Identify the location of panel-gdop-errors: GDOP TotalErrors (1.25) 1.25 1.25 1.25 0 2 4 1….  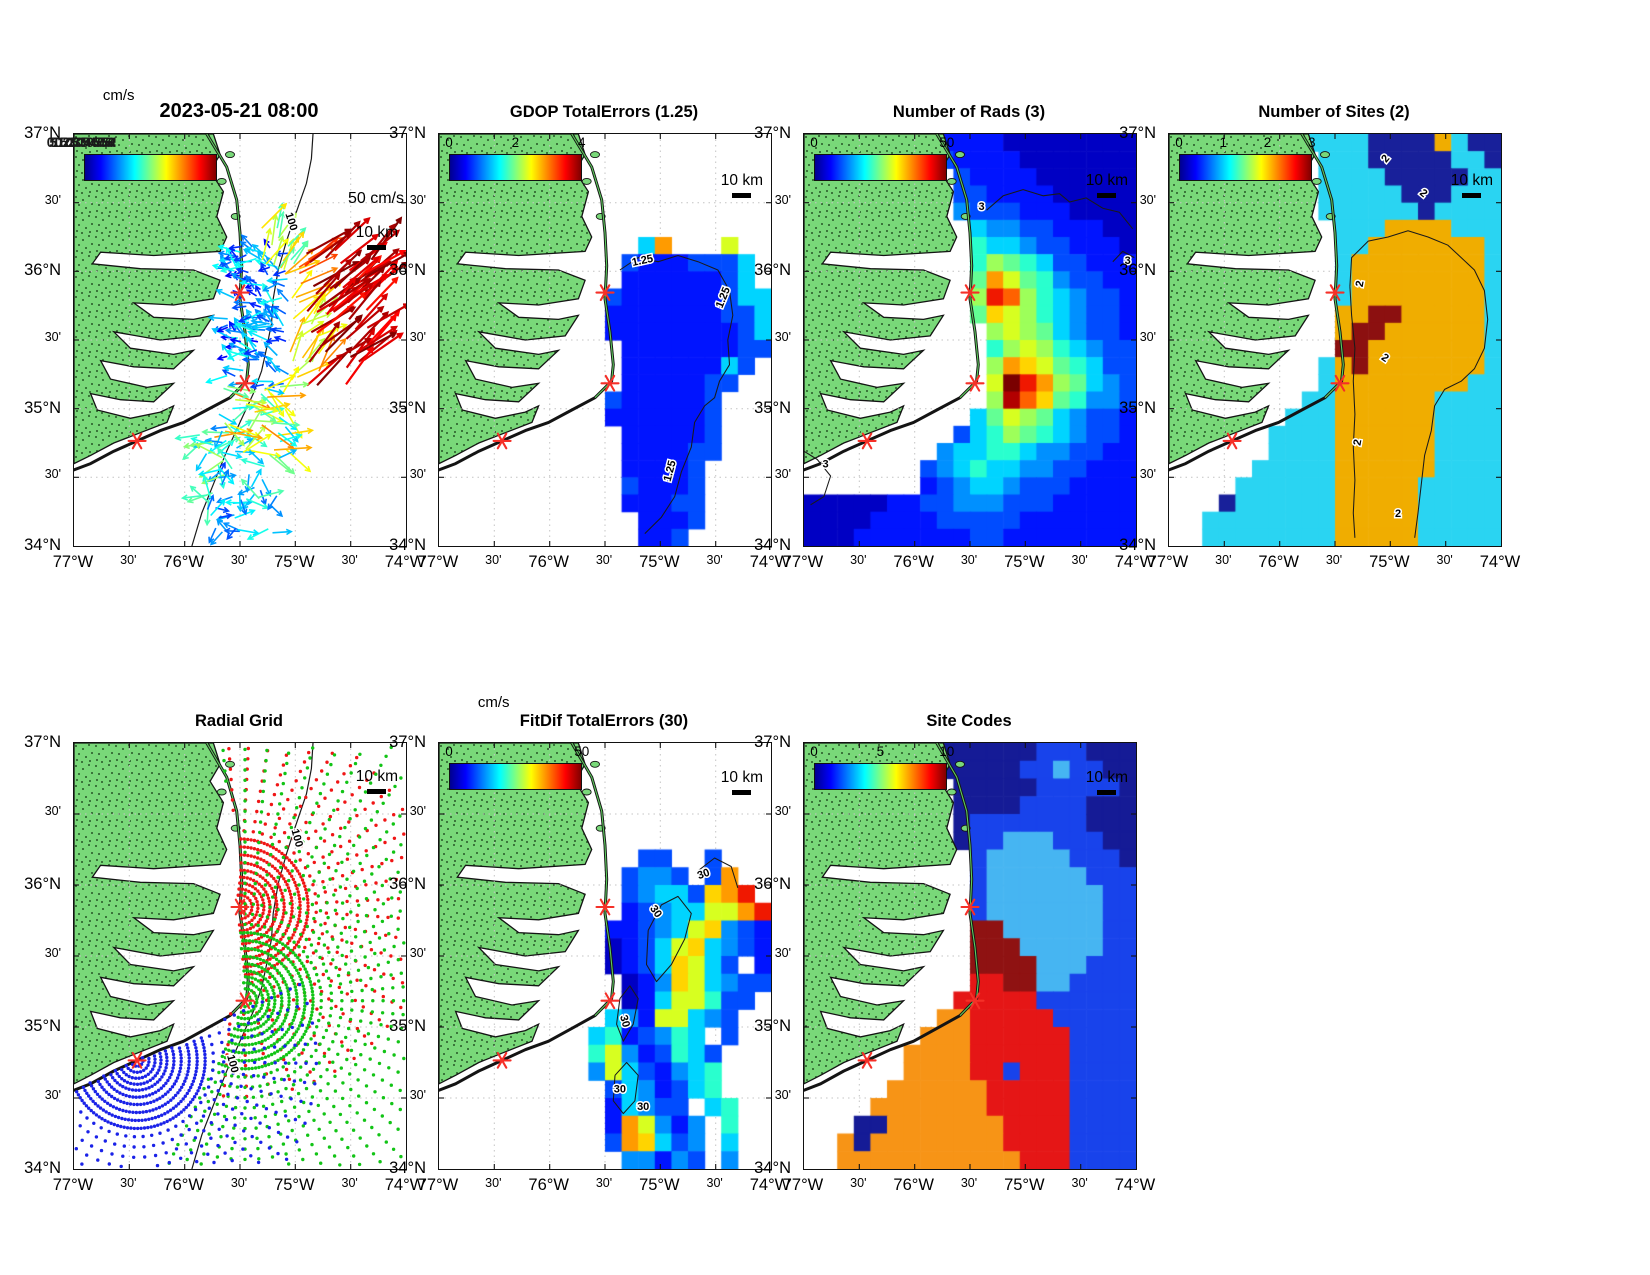
(589, 337).